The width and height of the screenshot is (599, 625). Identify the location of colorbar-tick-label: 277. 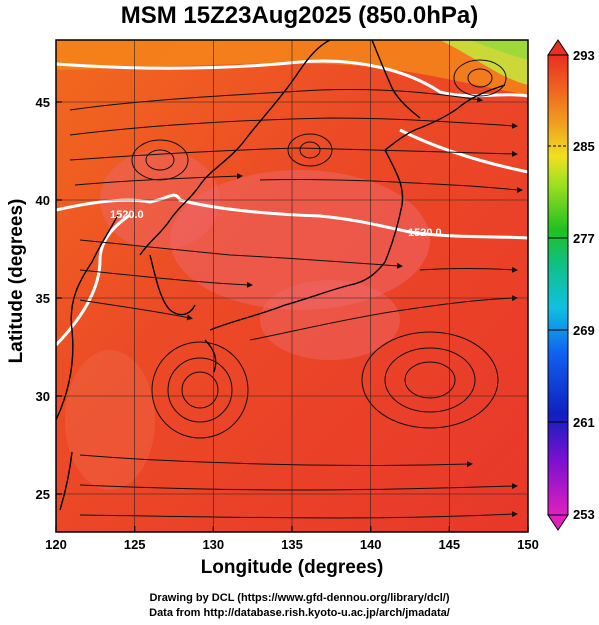
(584, 238).